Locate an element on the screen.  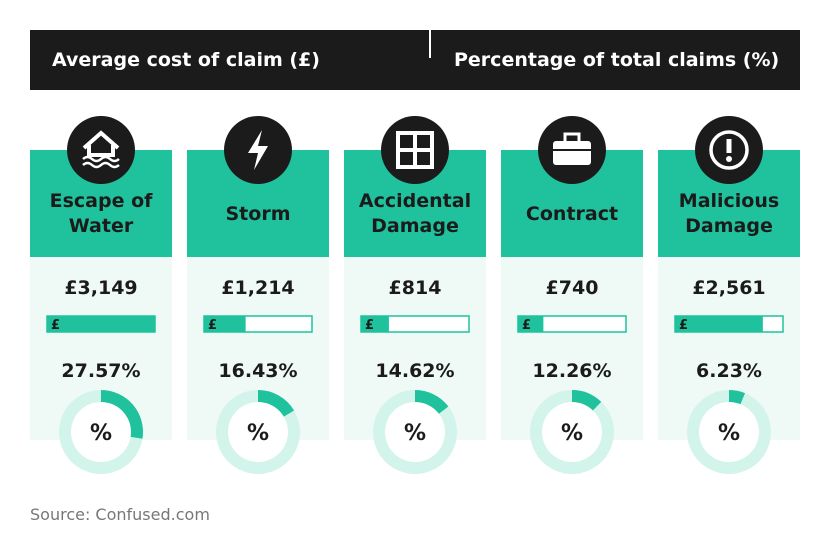
icon-circle is located at coordinates (101, 150).